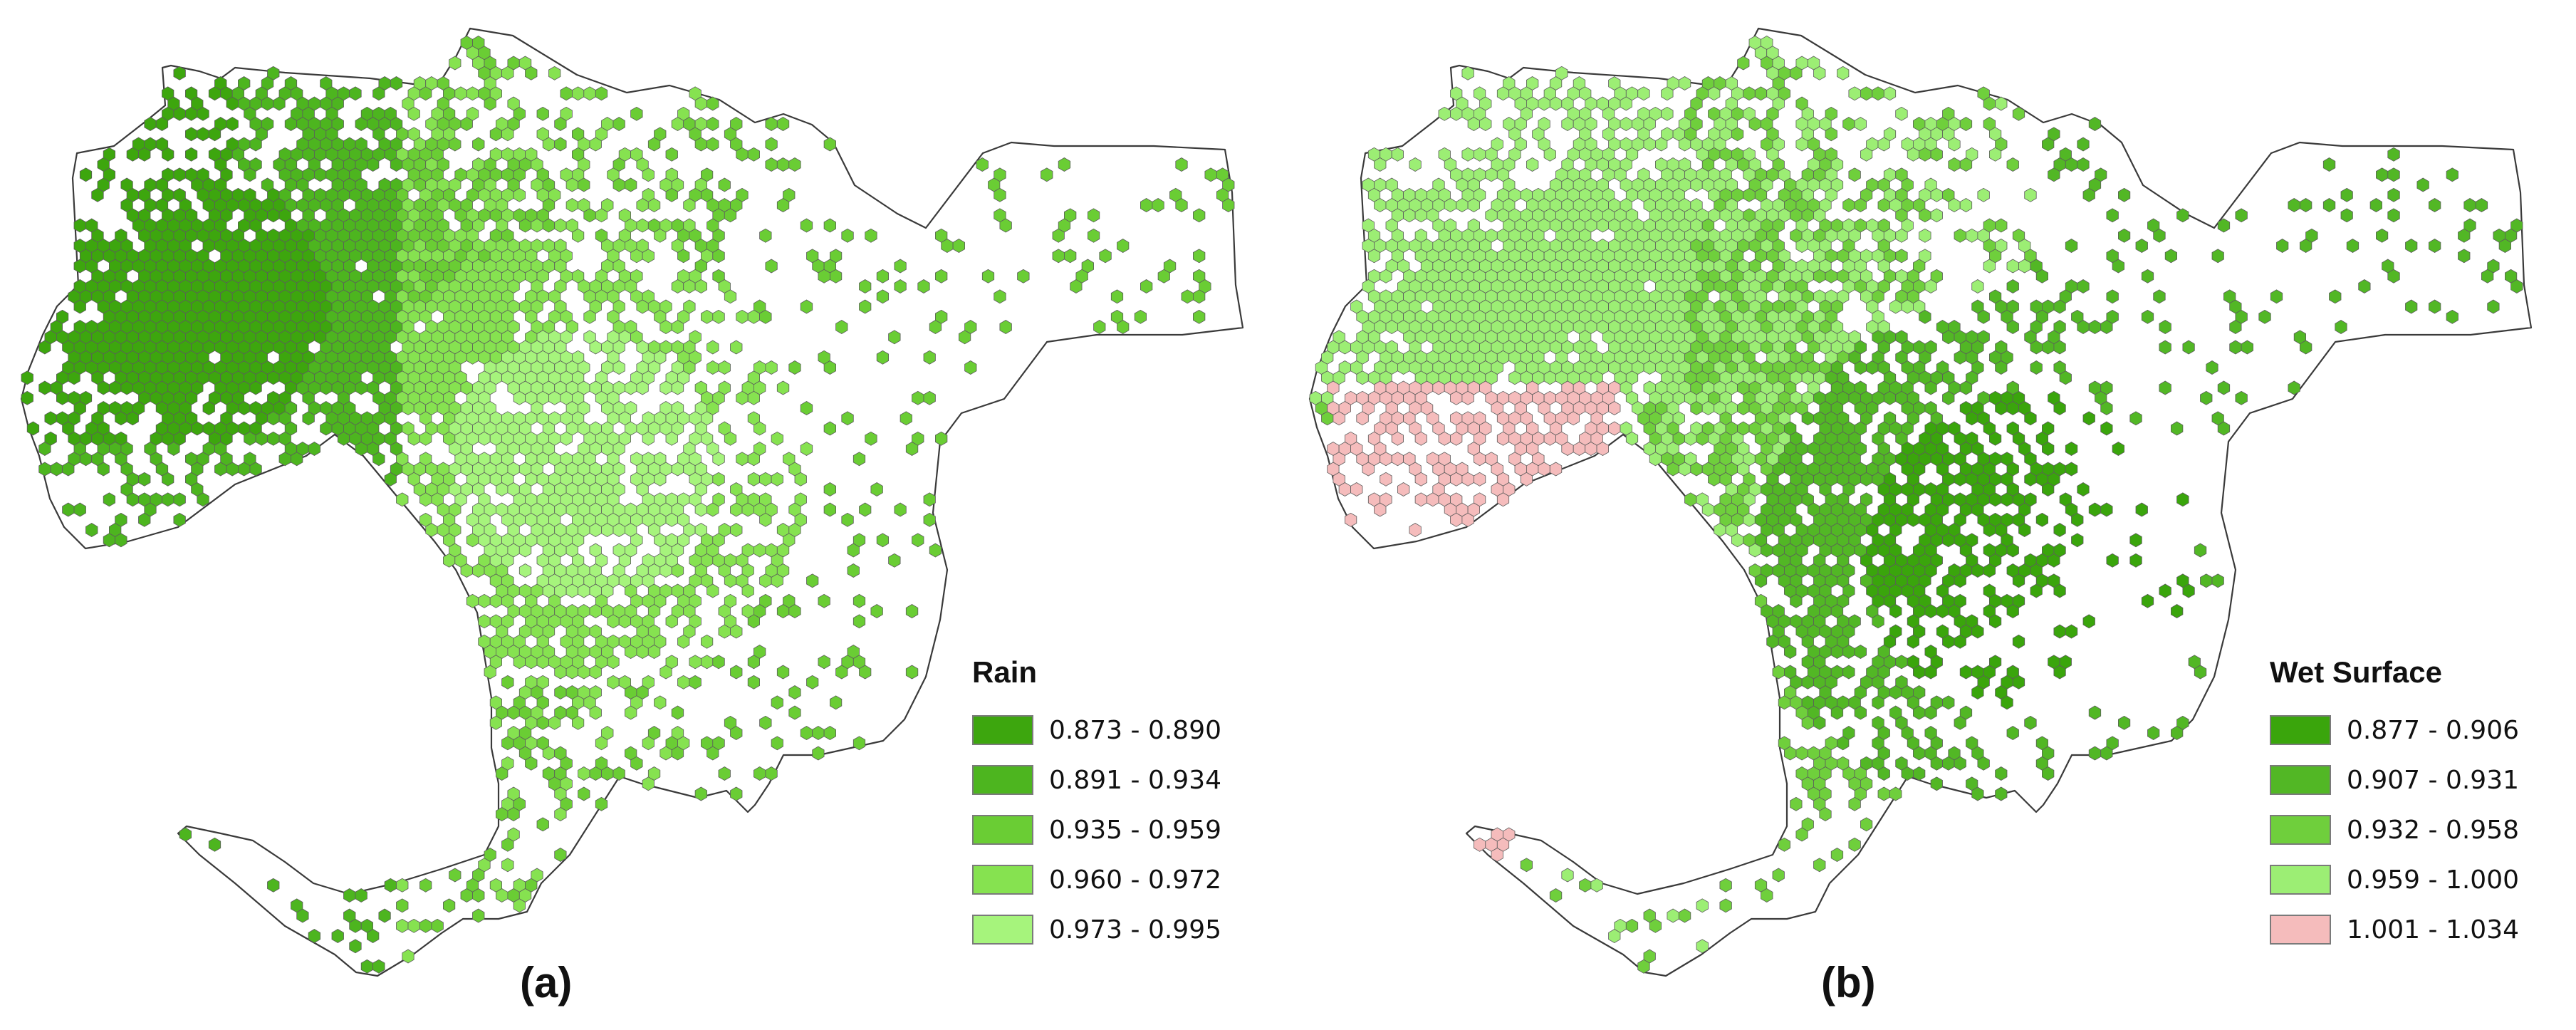  I want to click on legend-item: 0.959 - 1.000, so click(2394, 880).